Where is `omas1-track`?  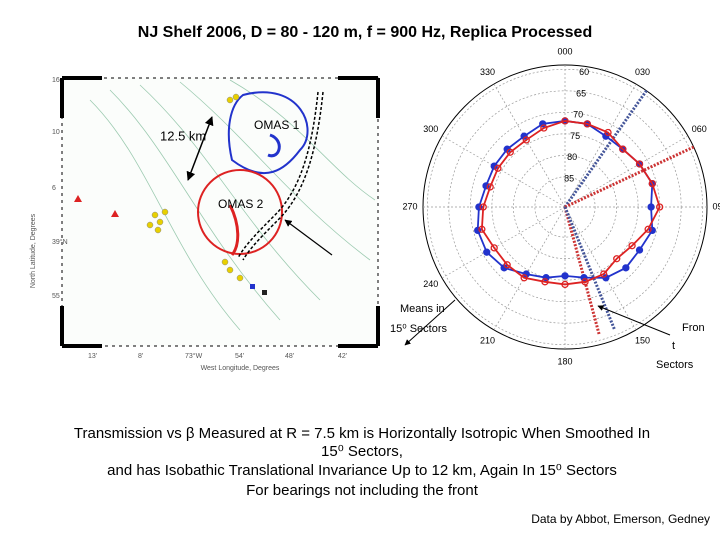
omas1-track is located at coordinates (268, 133).